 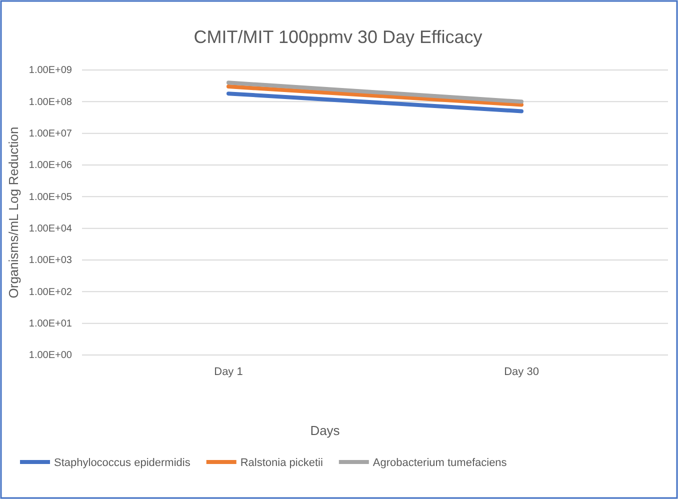 What do you see at coordinates (50, 70) in the screenshot?
I see `y-tick-label: 1.00E+09` at bounding box center [50, 70].